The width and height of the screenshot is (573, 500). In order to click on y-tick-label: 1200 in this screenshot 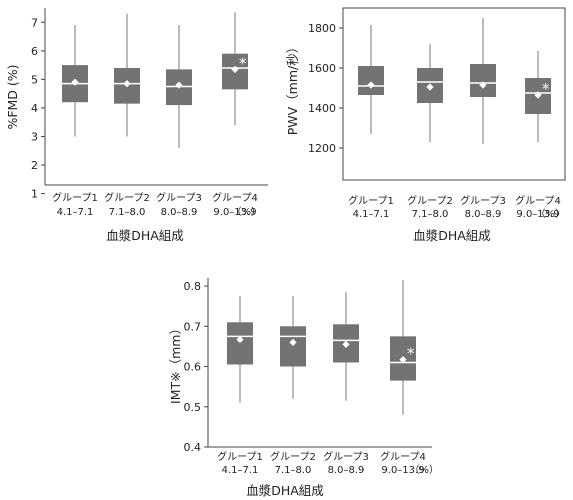, I will do `click(322, 148)`.